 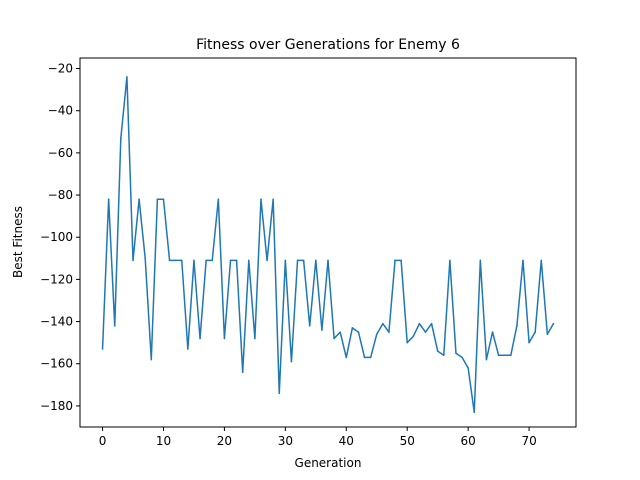 What do you see at coordinates (328, 463) in the screenshot?
I see `x-axis-label: Generation` at bounding box center [328, 463].